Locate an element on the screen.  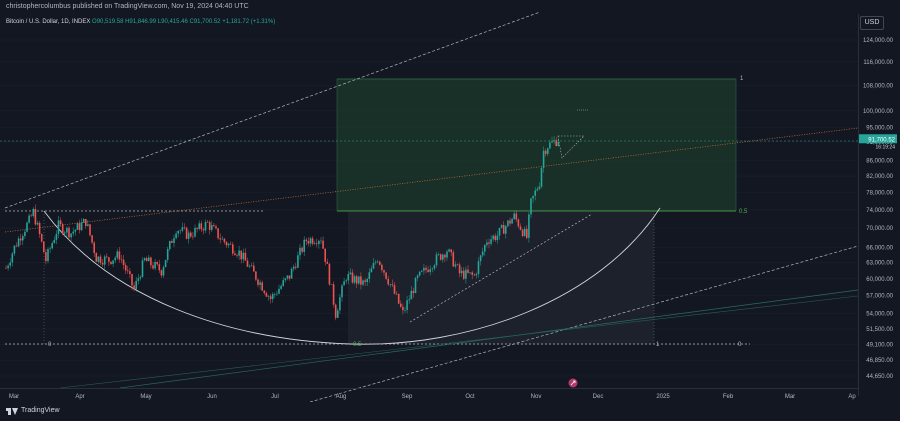
time-tick-label: Sep is located at coordinates (407, 397).